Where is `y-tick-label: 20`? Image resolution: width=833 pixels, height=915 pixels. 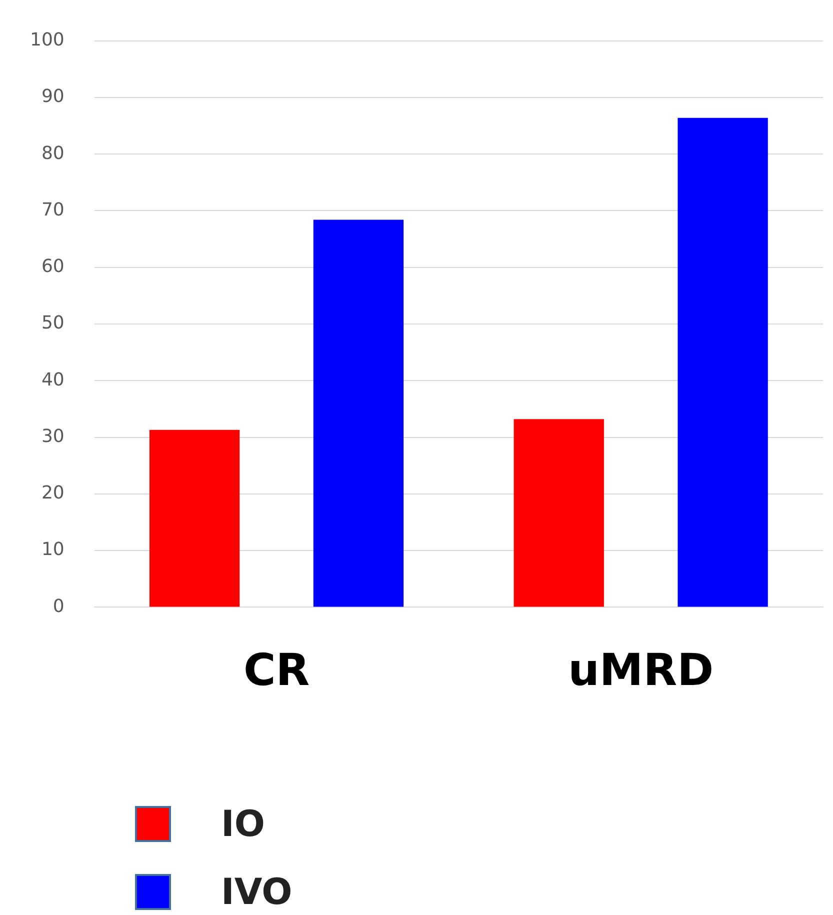 y-tick-label: 20 is located at coordinates (52, 493).